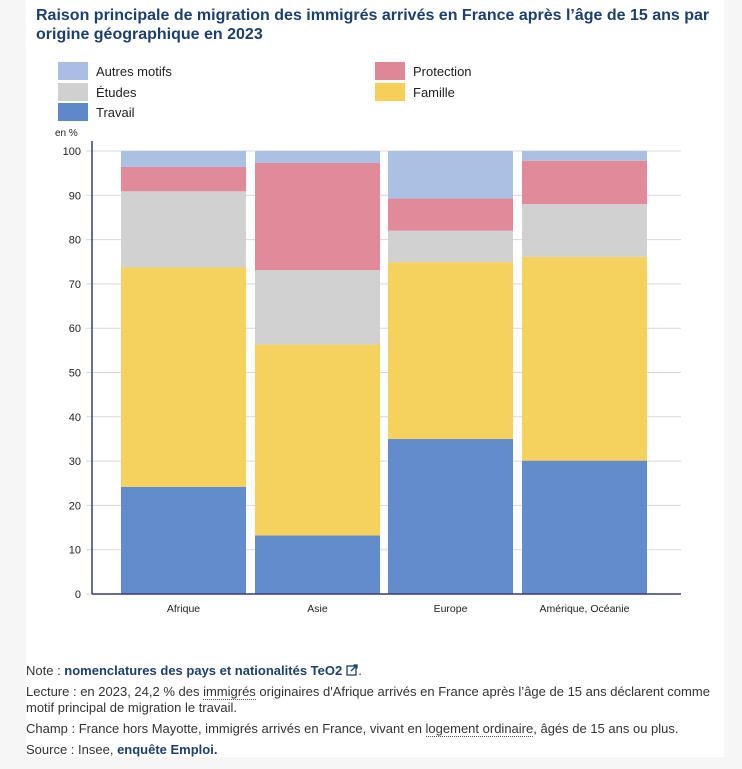 Image resolution: width=742 pixels, height=769 pixels. I want to click on logement-ordinaire-definition-link: logement ordinaire, so click(479, 729).